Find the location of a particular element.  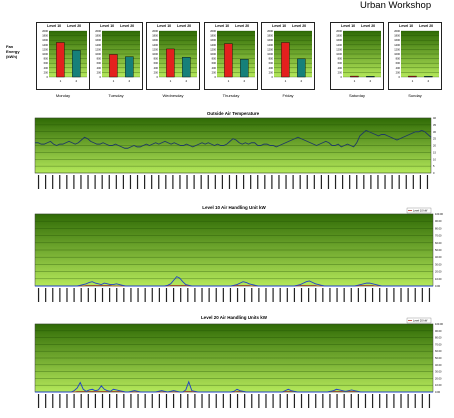

day-label: Saturday is located at coordinates (356, 95).